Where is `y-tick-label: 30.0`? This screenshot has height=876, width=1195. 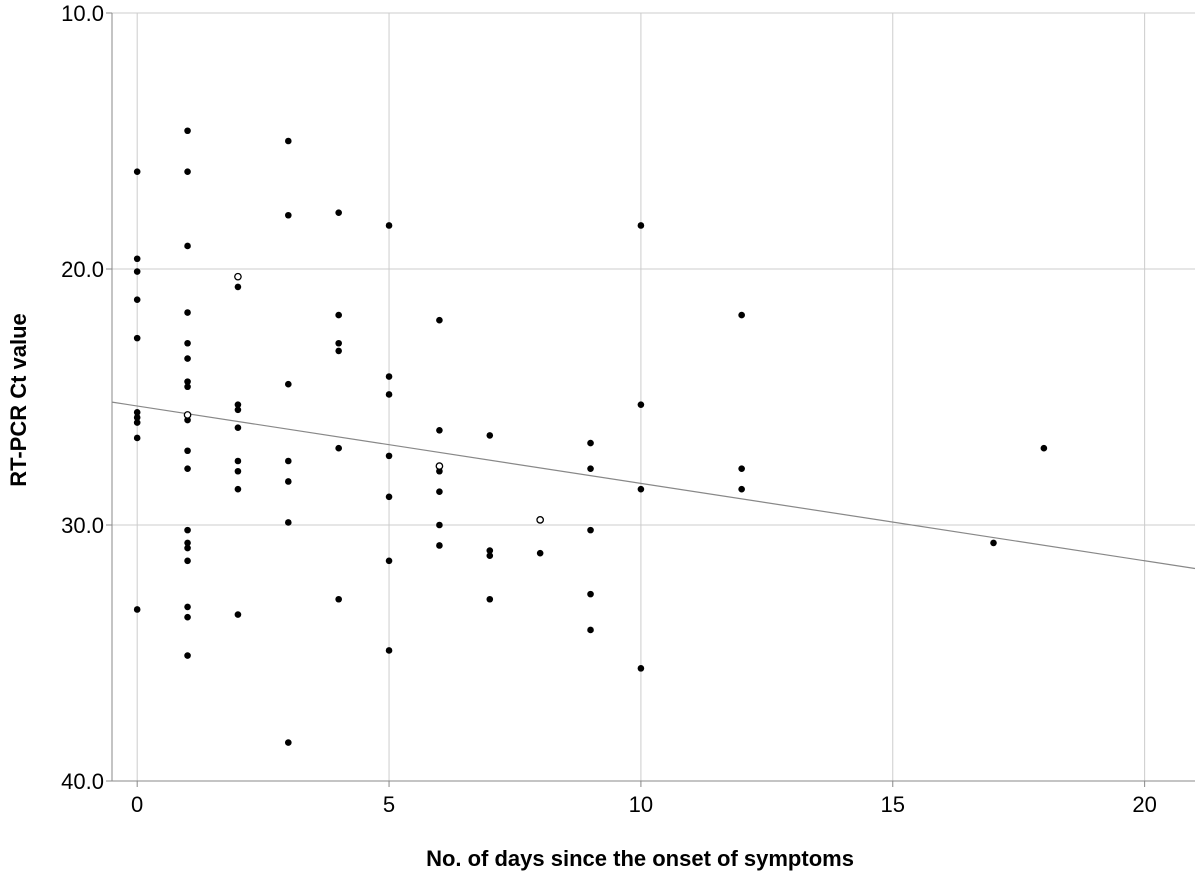 y-tick-label: 30.0 is located at coordinates (82, 525).